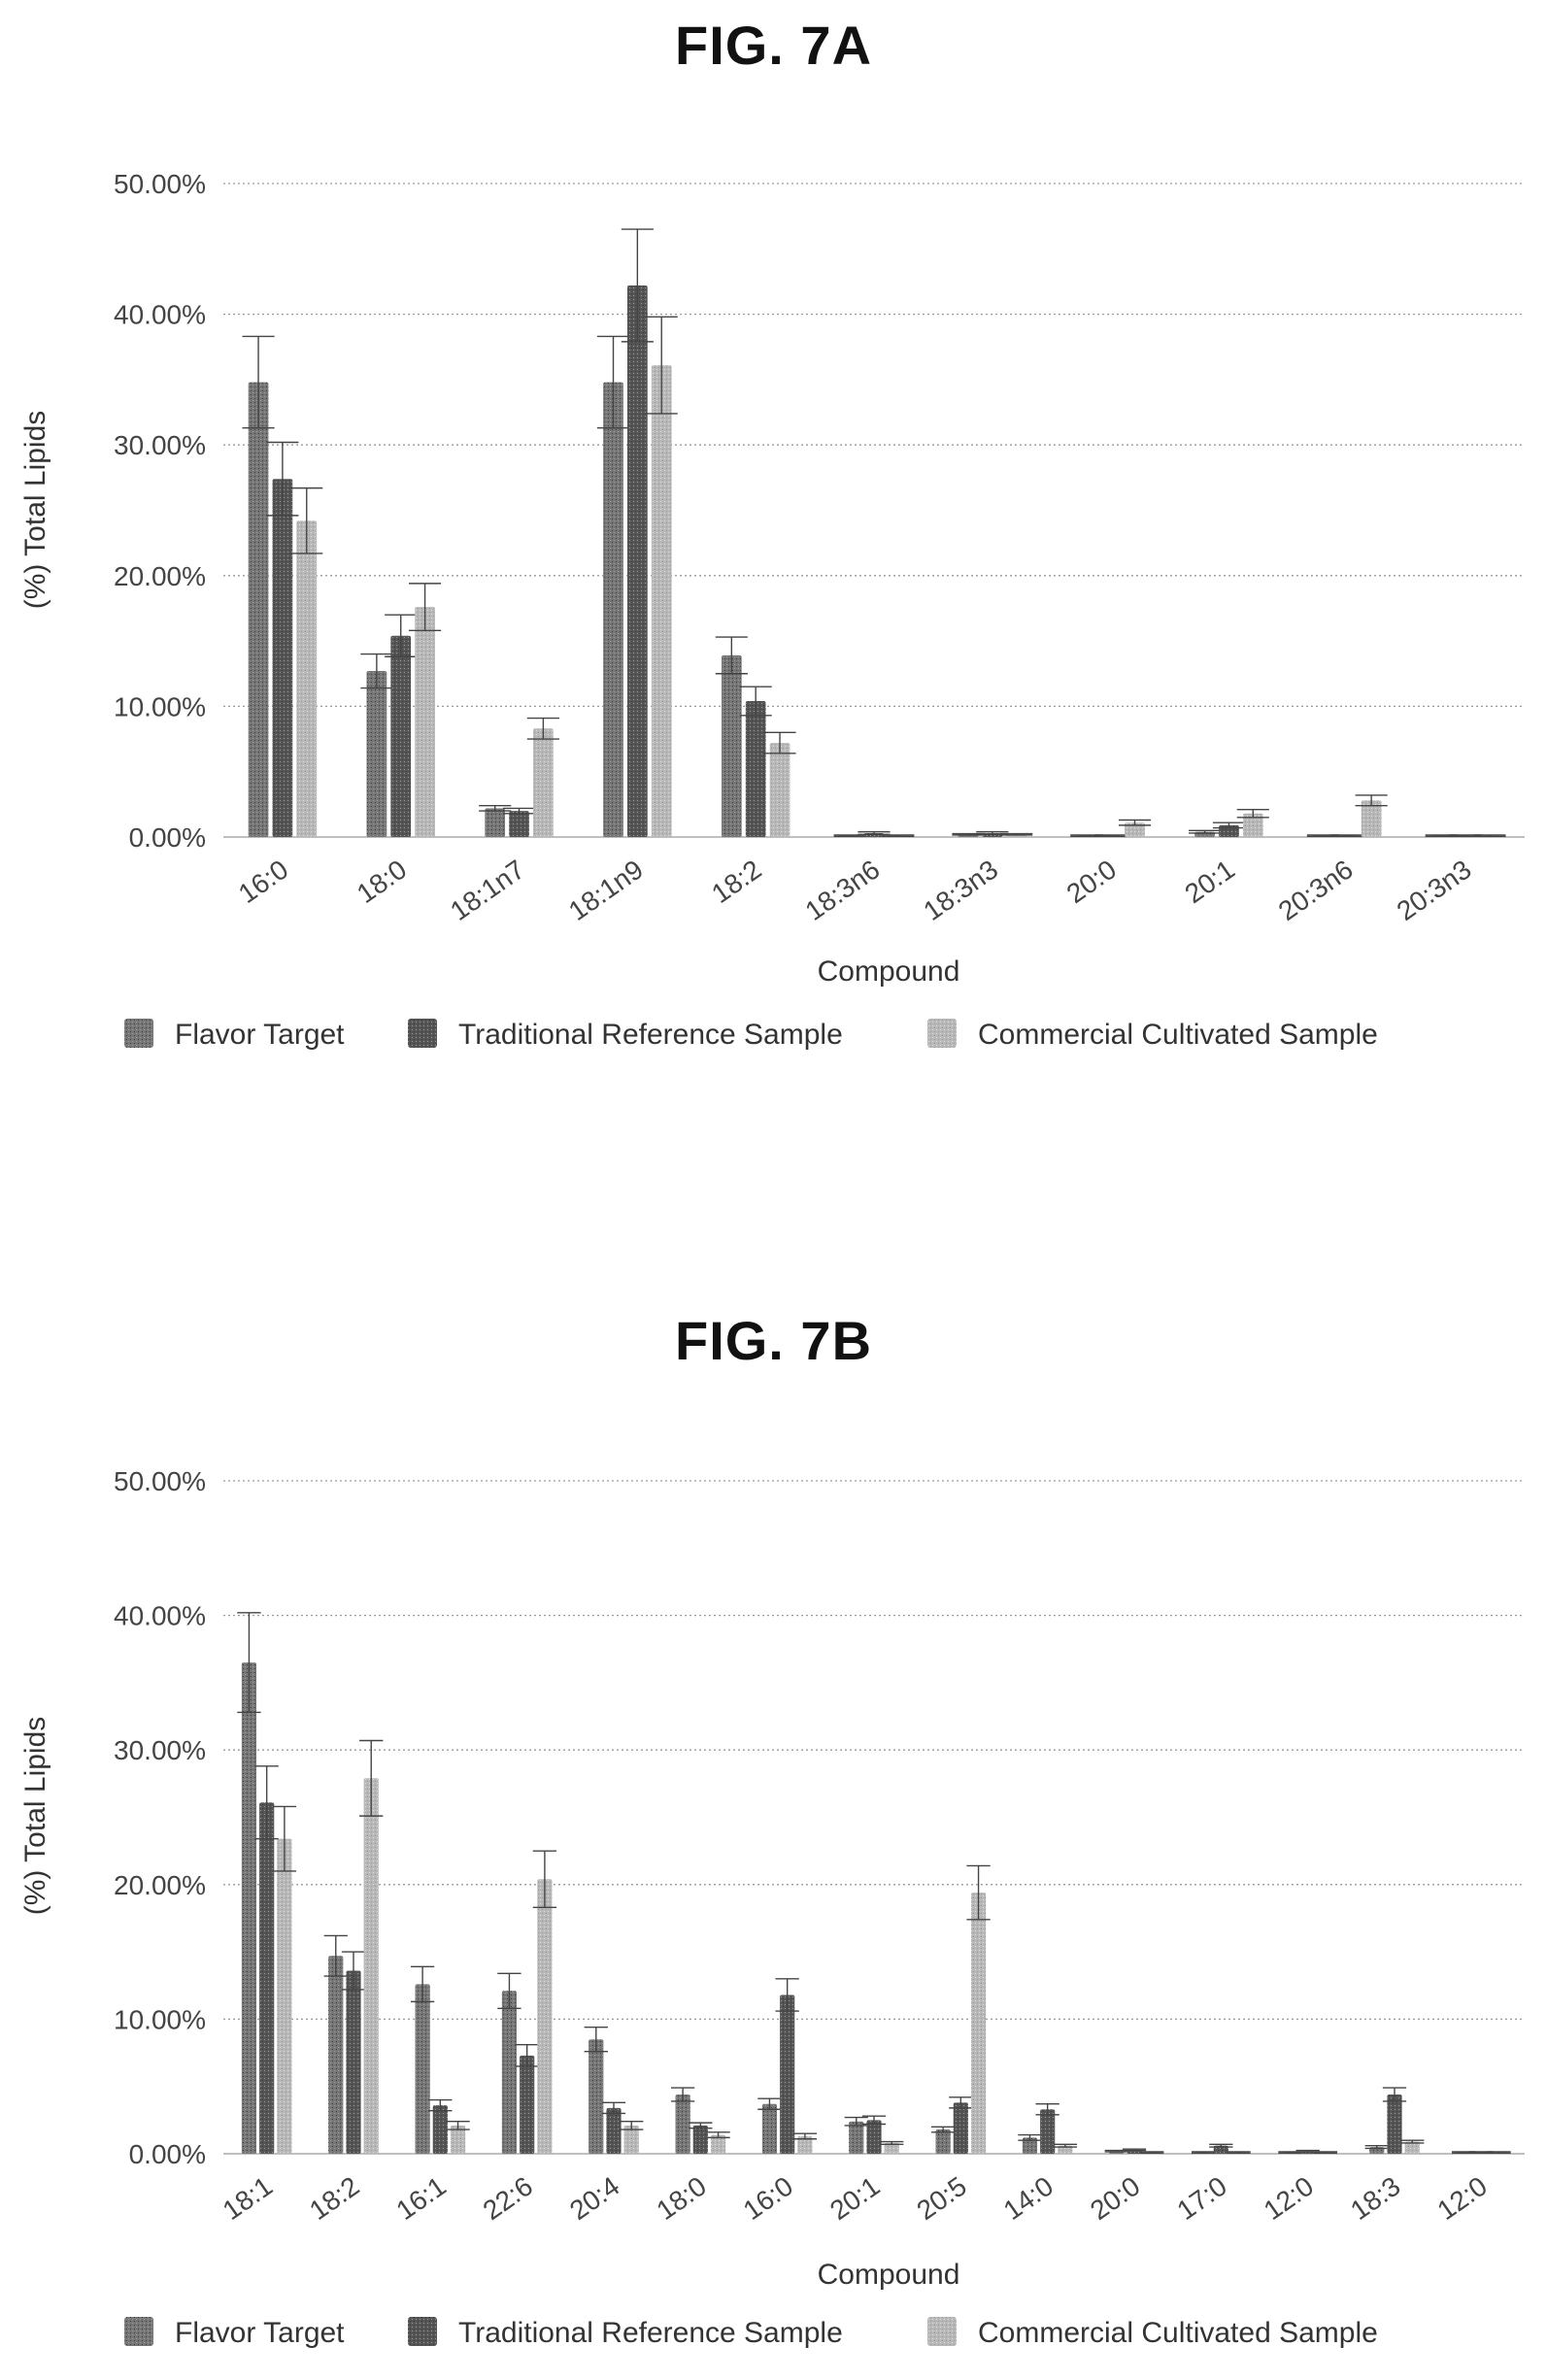 Image resolution: width=1547 pixels, height=2380 pixels. I want to click on x-tick-label: 18:3n6, so click(843, 891).